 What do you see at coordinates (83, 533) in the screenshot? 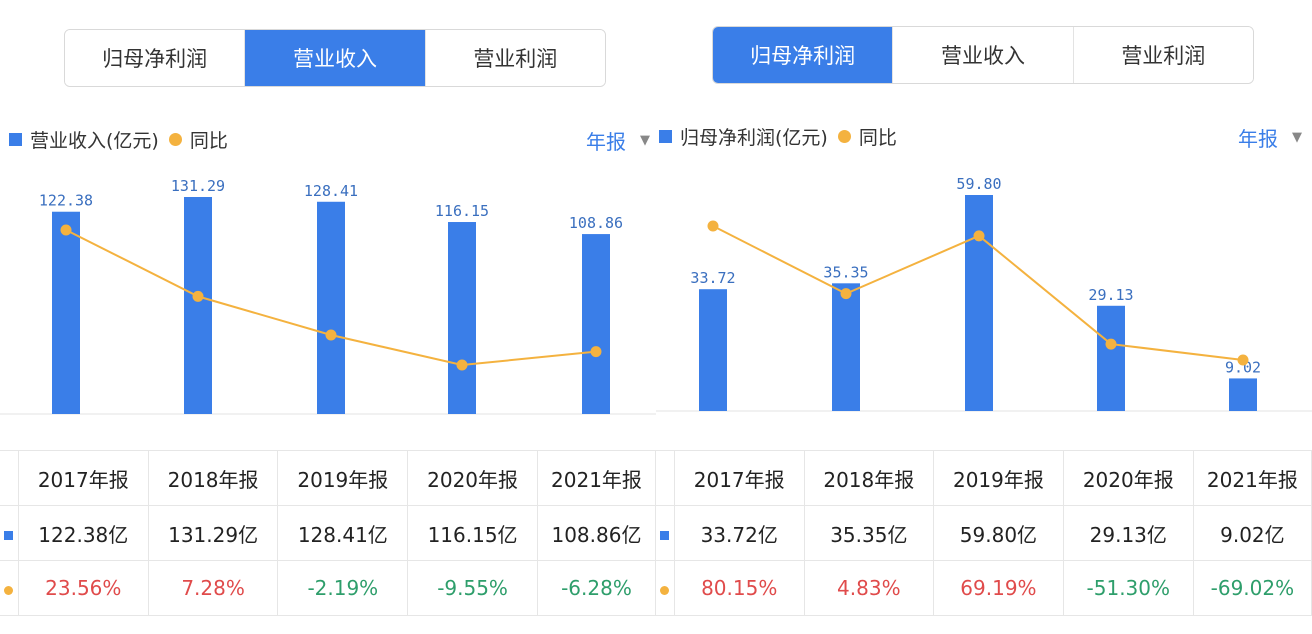
I see `value-cell: 122.38亿` at bounding box center [83, 533].